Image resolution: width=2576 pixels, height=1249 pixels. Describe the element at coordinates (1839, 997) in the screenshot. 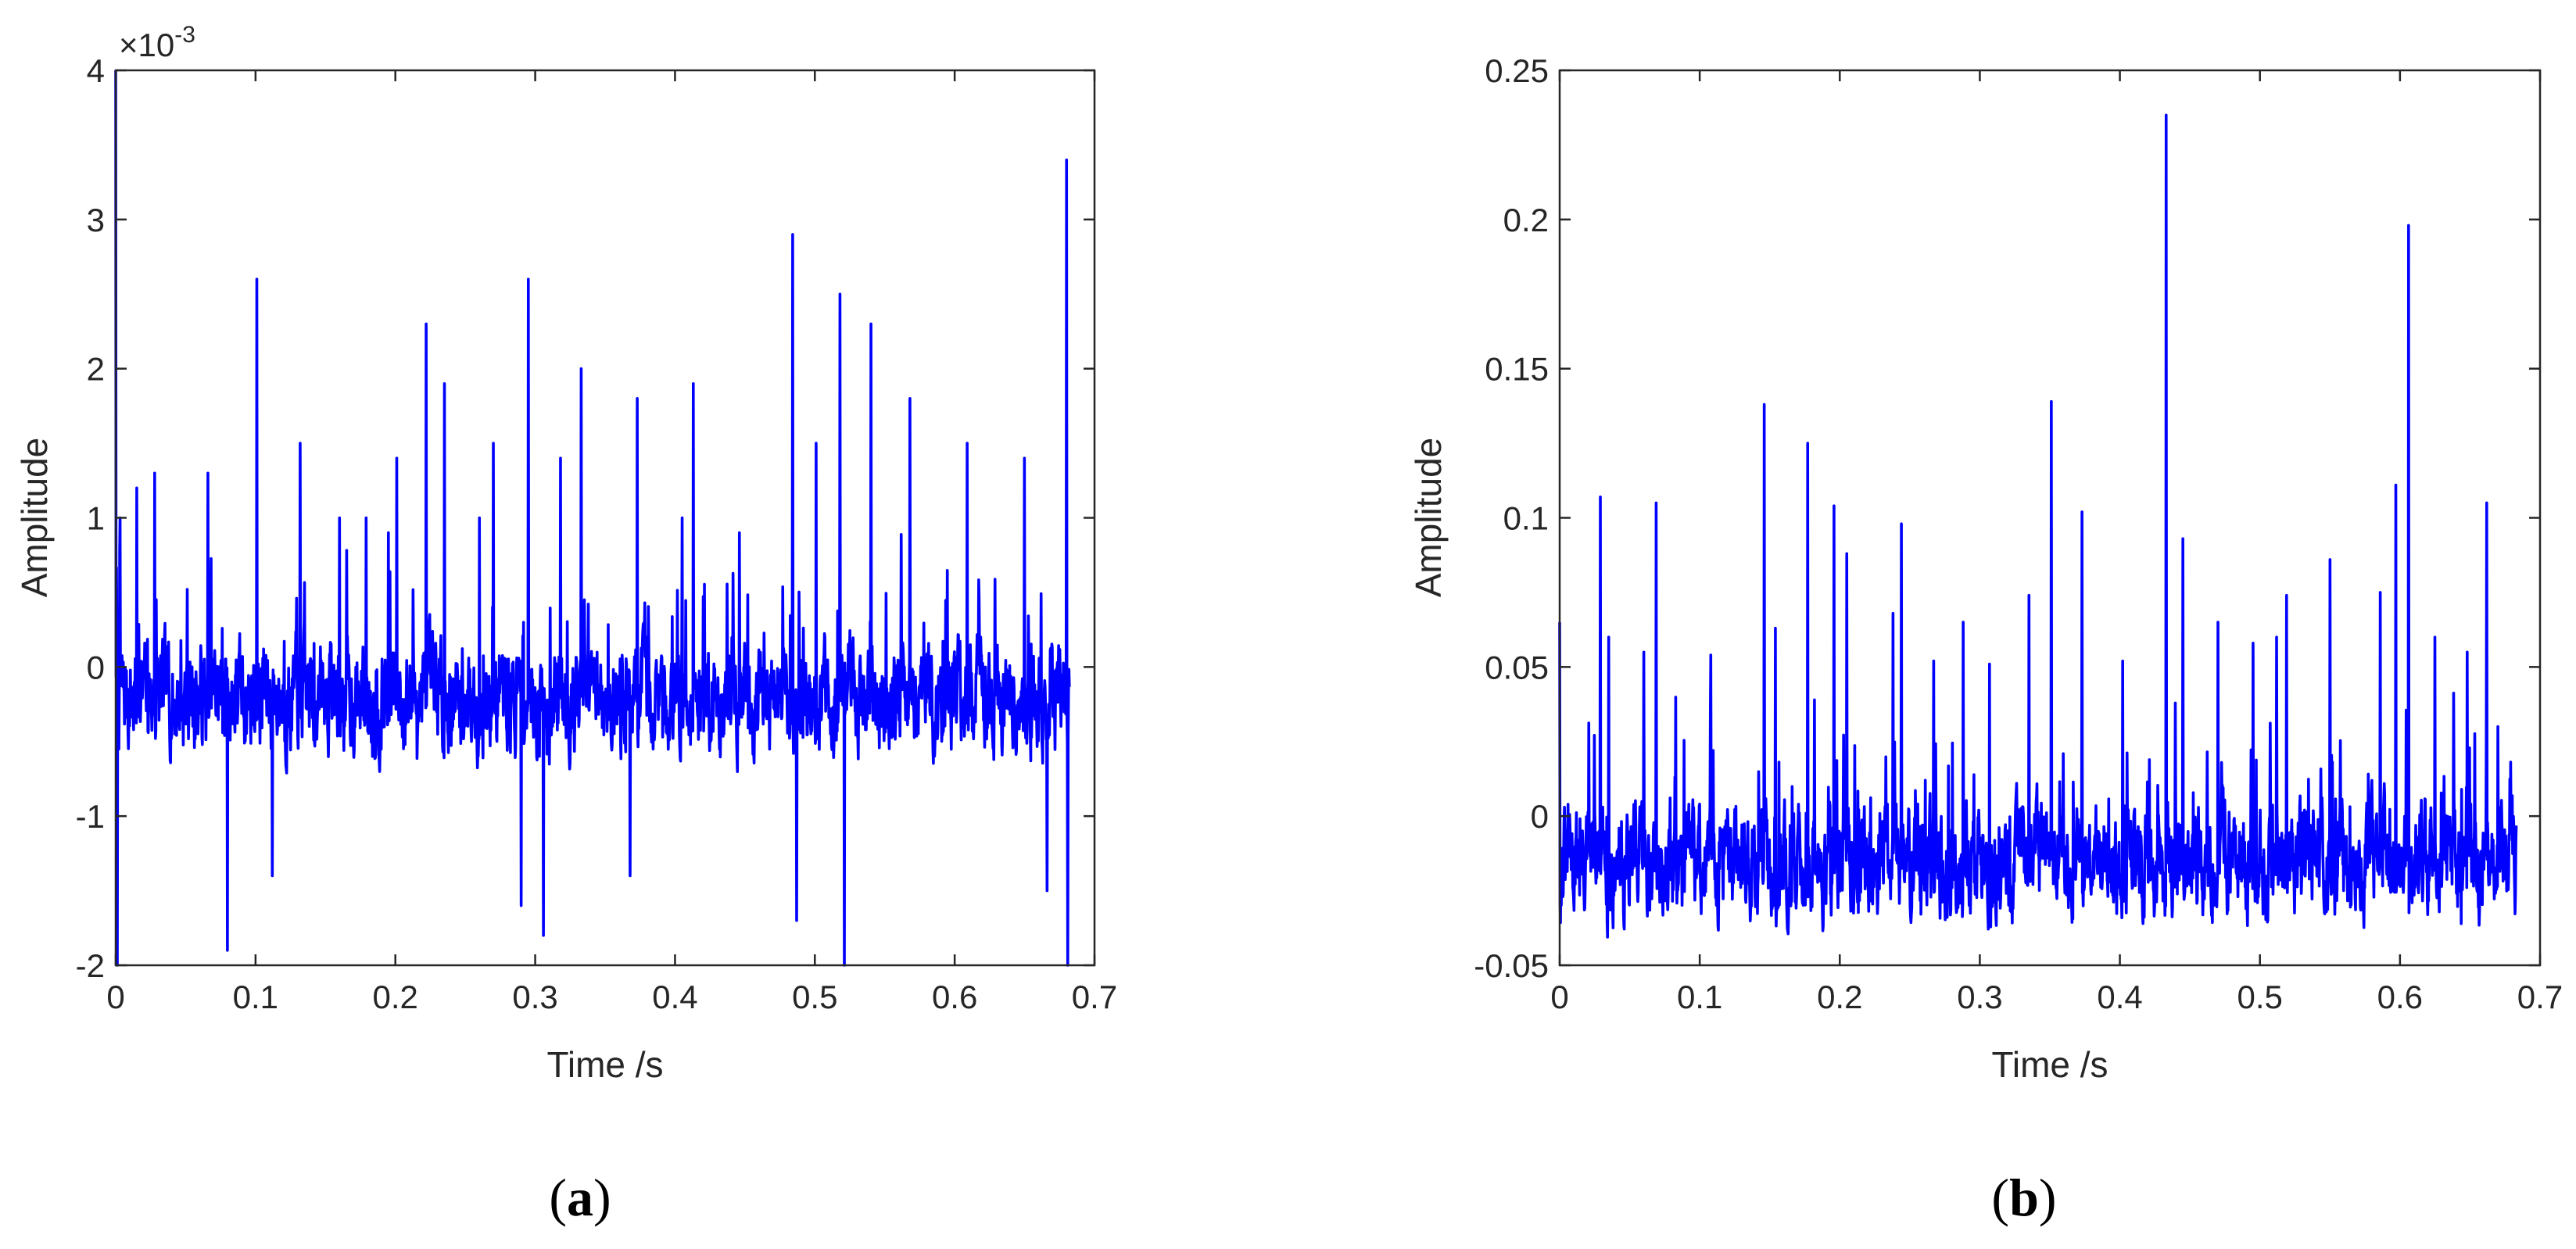

I see `plot-b-xtick-label: 0.2` at that location.